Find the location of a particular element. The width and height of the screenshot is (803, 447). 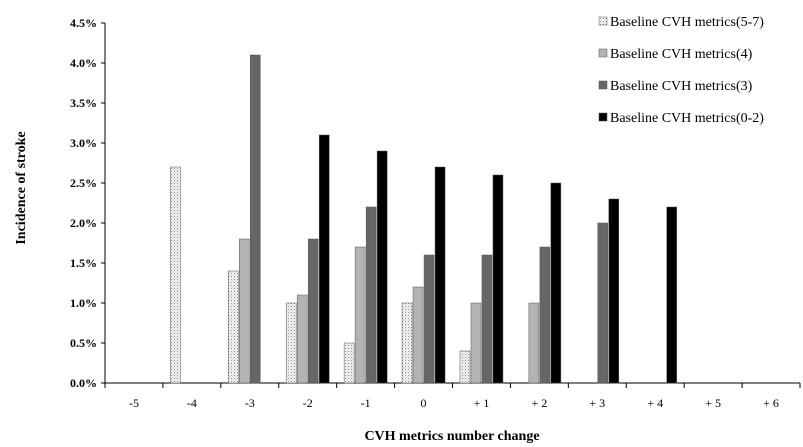

y-tick-label: 4.5% is located at coordinates (83, 23).